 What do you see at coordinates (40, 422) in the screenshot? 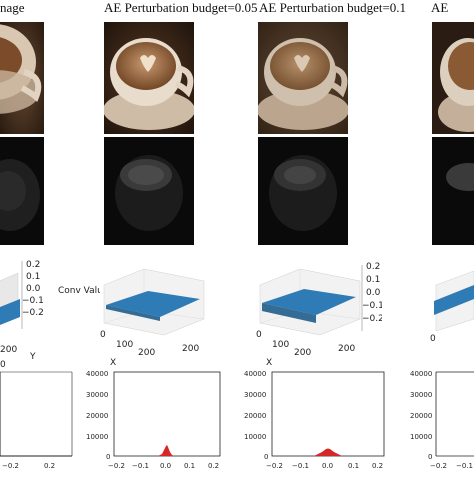
I see `histogram-1: −0.2 0.2` at bounding box center [40, 422].